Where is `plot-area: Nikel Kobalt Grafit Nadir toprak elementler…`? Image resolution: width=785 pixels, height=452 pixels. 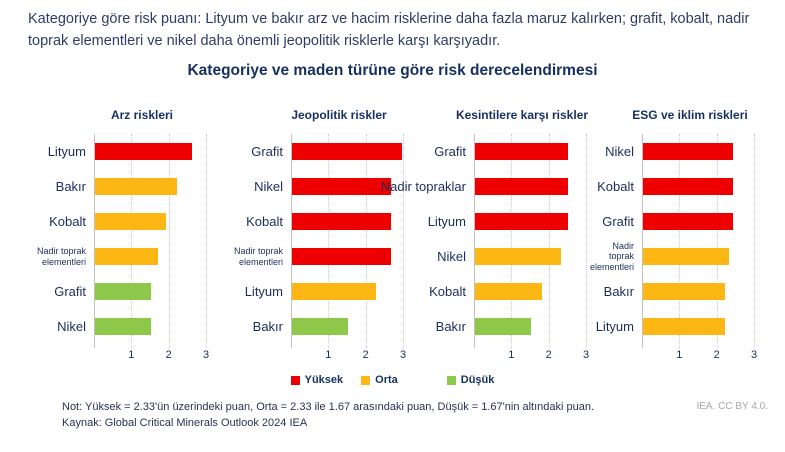 plot-area: Nikel Kobalt Grafit Nadir toprak elementler… is located at coordinates (678, 241).